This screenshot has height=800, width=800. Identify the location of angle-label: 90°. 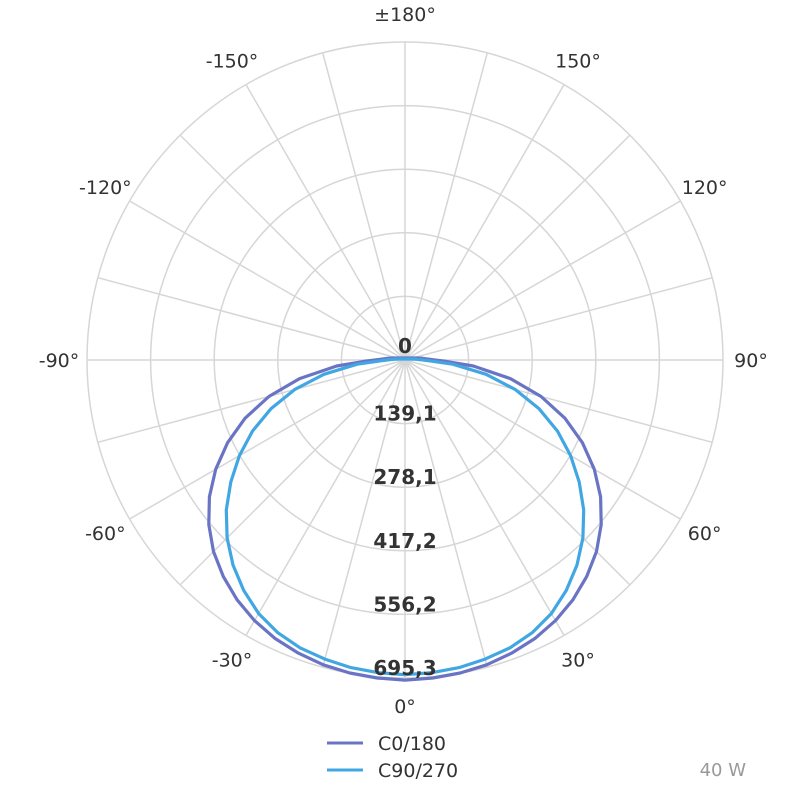
(751, 361).